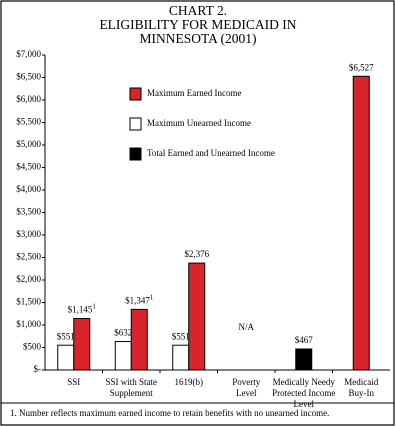  Describe the element at coordinates (246, 382) in the screenshot. I see `x-tick-label: Poverty` at that location.